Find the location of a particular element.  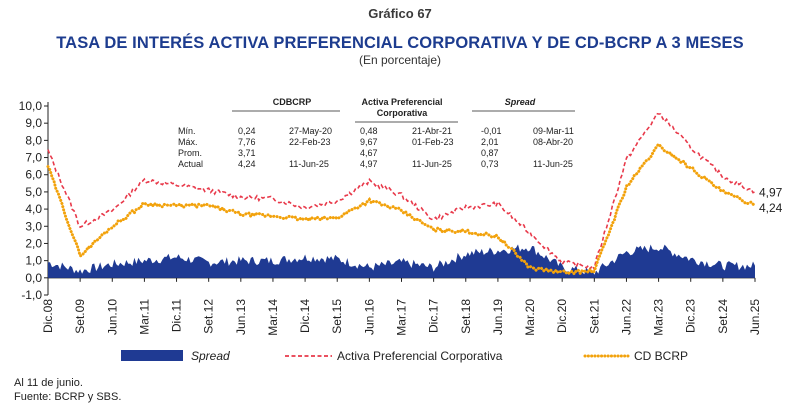

x-tick-label: Mar.11 is located at coordinates (144, 317).